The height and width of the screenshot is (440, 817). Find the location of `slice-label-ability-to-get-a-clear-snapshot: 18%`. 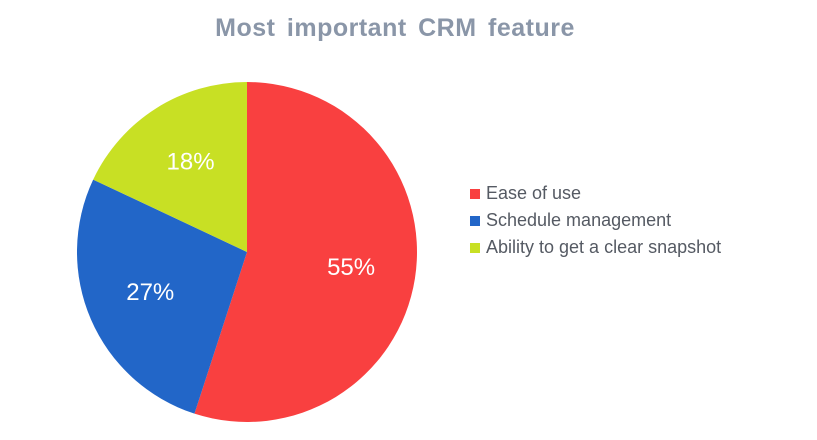

slice-label-ability-to-get-a-clear-snapshot: 18% is located at coordinates (191, 161).